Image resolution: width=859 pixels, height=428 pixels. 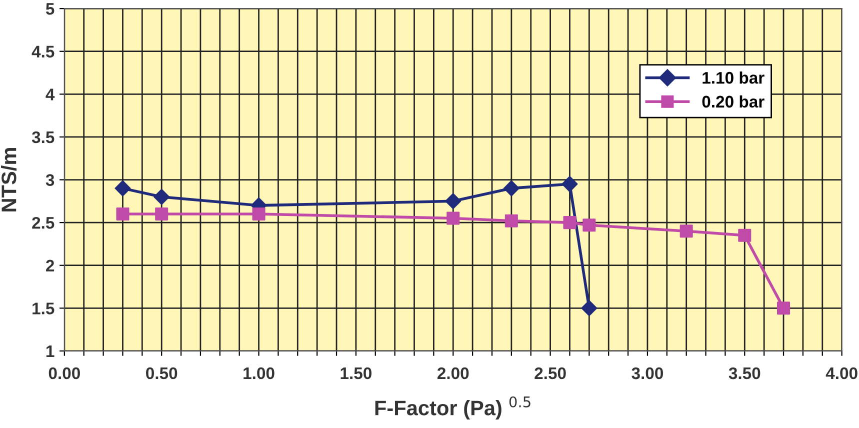 What do you see at coordinates (9, 180) in the screenshot?
I see `y-axis-title: NTS/m` at bounding box center [9, 180].